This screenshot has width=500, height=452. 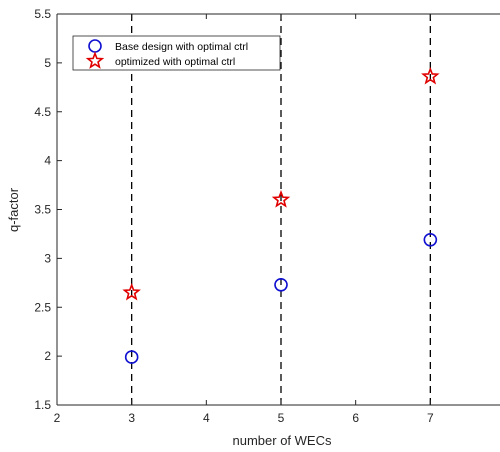 What do you see at coordinates (131, 418) in the screenshot?
I see `x-tick-label: 3` at bounding box center [131, 418].